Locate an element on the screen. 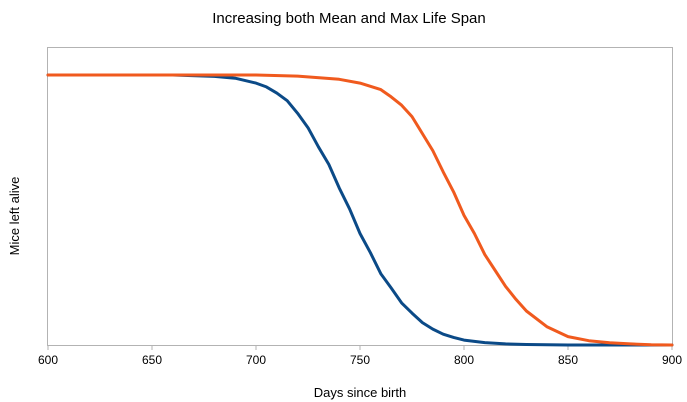 This screenshot has height=402, width=687. x-axis-label: Days since birth is located at coordinates (360, 392).